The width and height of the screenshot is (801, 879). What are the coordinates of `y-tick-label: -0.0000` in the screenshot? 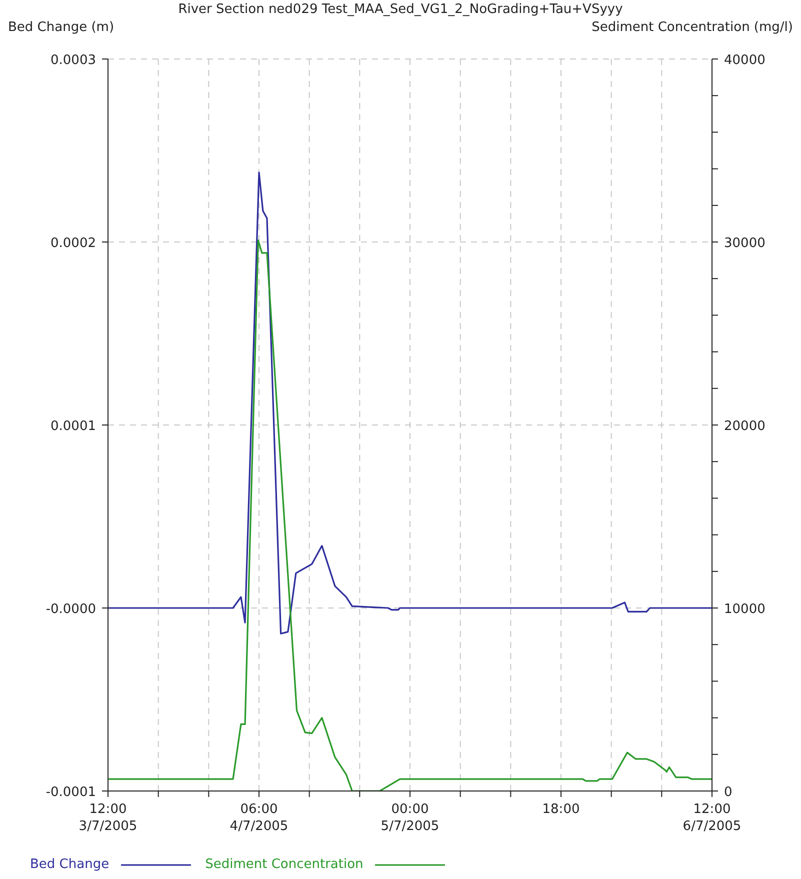 It's located at (71, 609).